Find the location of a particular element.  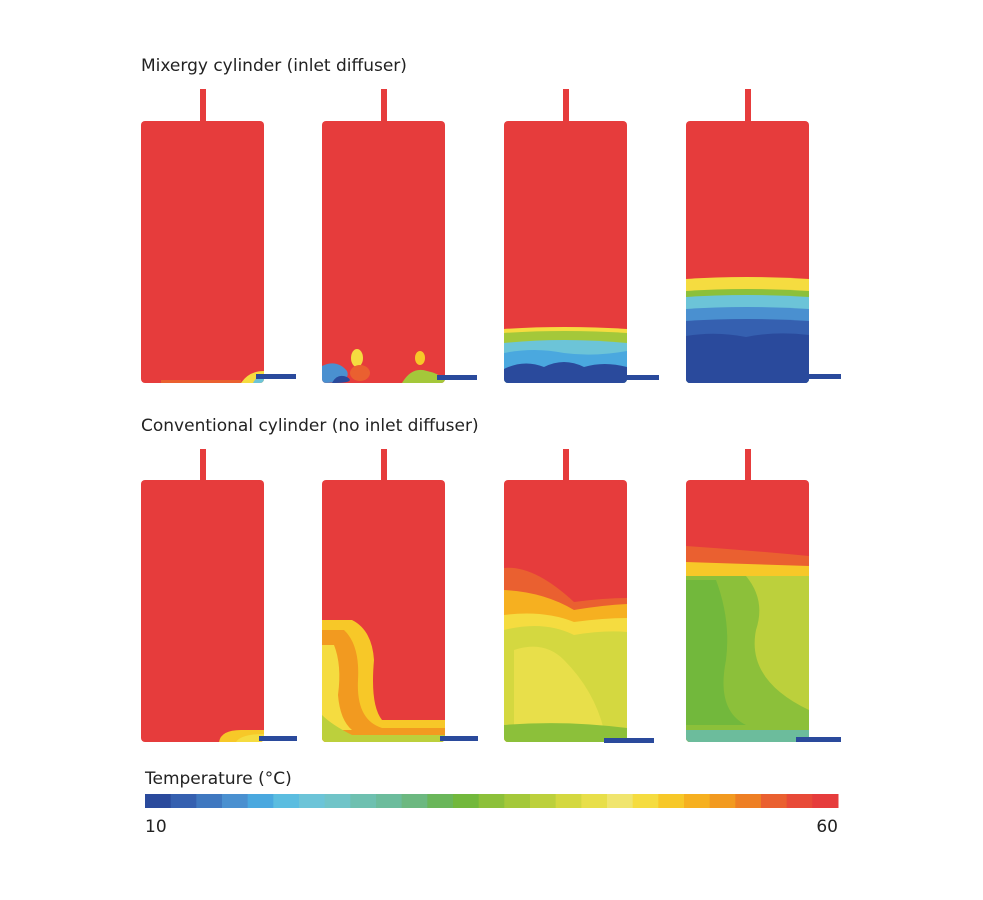

colorbar-label: Temperature (°C) is located at coordinates (218, 779).